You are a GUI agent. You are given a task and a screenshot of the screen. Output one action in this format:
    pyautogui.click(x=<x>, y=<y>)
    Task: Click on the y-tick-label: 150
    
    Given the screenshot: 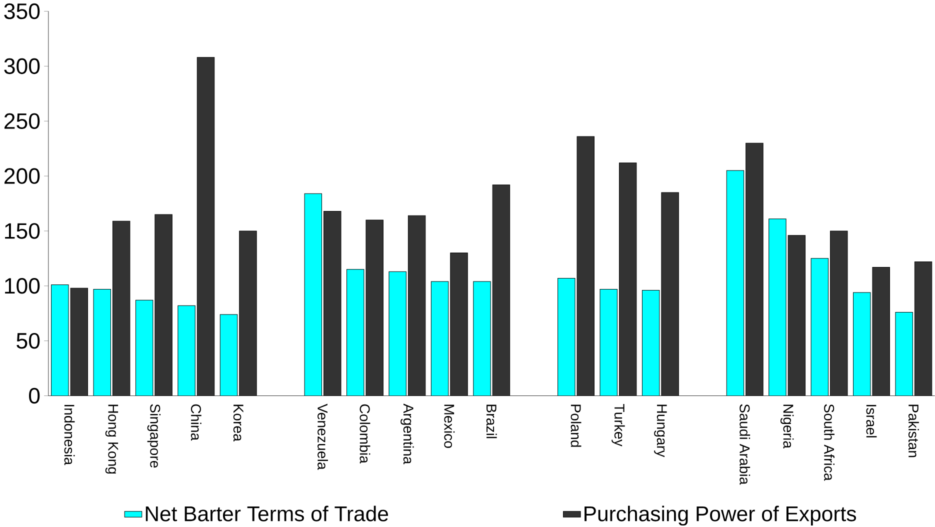 What is the action you would take?
    pyautogui.click(x=22, y=231)
    